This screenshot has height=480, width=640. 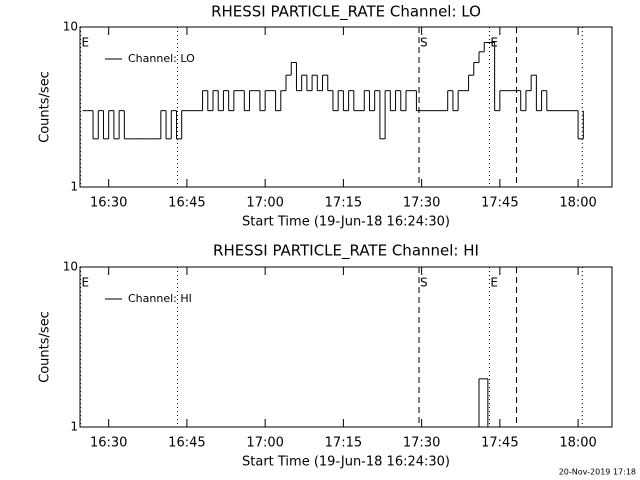 What do you see at coordinates (346, 251) in the screenshot?
I see `chart-title: RHESSI PARTICLE_RATE Channel: HI` at bounding box center [346, 251].